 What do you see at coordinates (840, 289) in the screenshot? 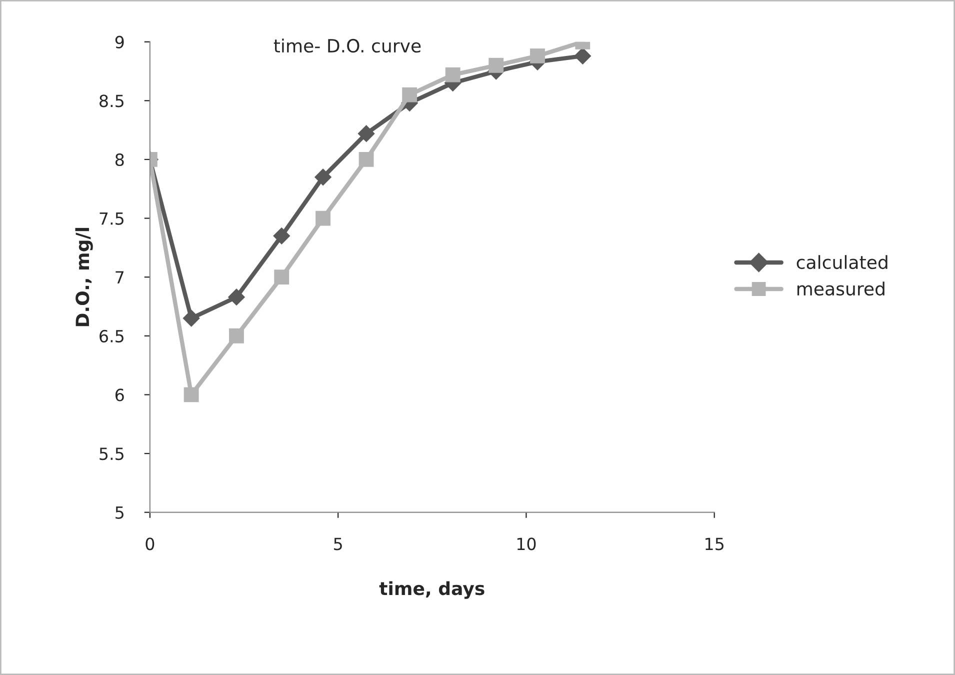
I see `legend-label: measured` at bounding box center [840, 289].